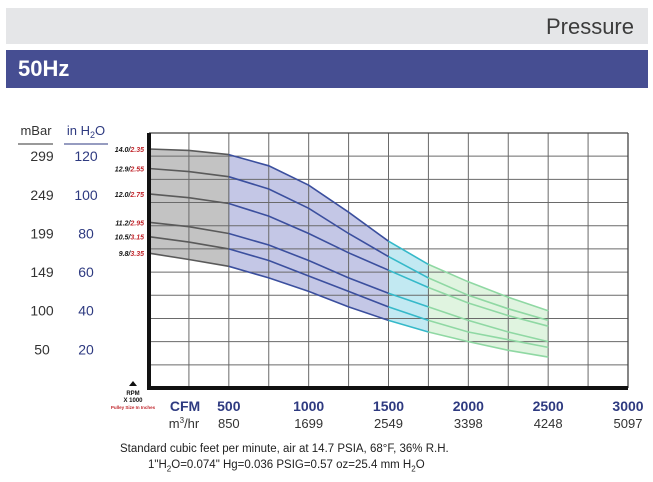 The width and height of the screenshot is (653, 482). Describe the element at coordinates (327, 26) in the screenshot. I see `header-band: Pressure` at that location.